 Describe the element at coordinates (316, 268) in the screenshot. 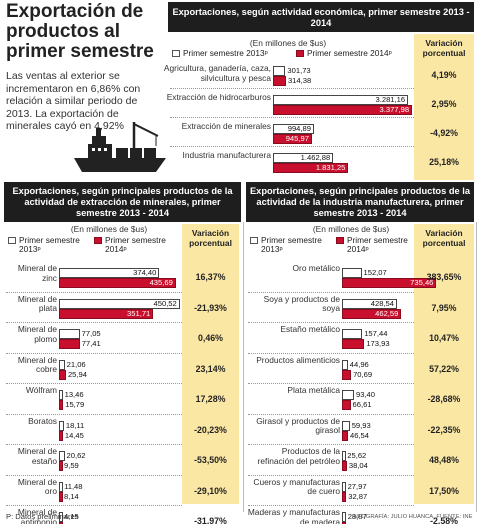

I see `chart3-category-label: Oro metálico` at that location.